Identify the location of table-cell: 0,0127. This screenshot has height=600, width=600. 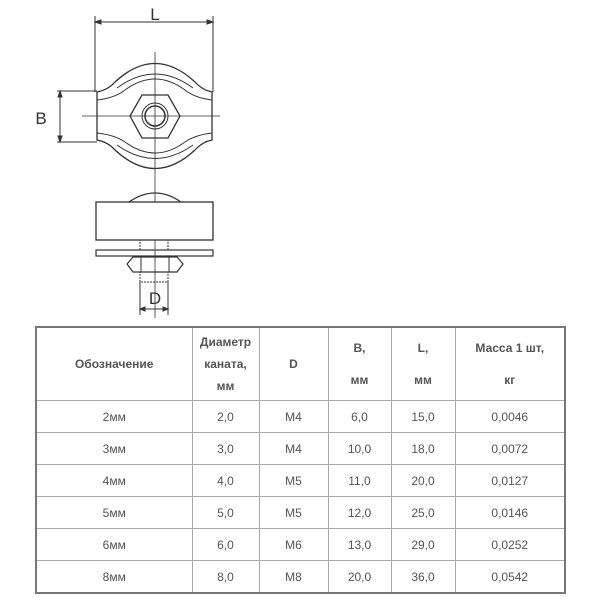
(510, 480).